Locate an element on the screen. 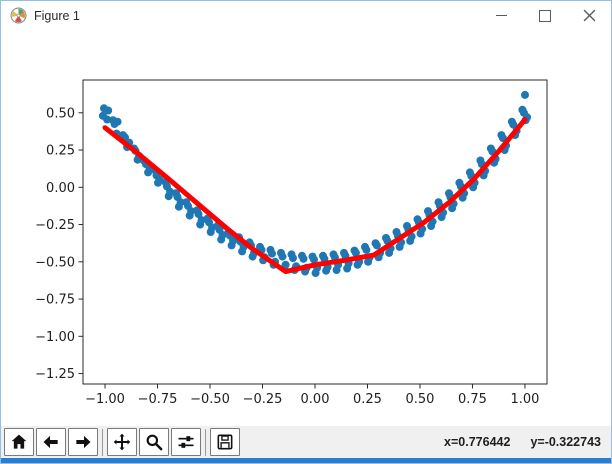  home-button is located at coordinates (19, 442).